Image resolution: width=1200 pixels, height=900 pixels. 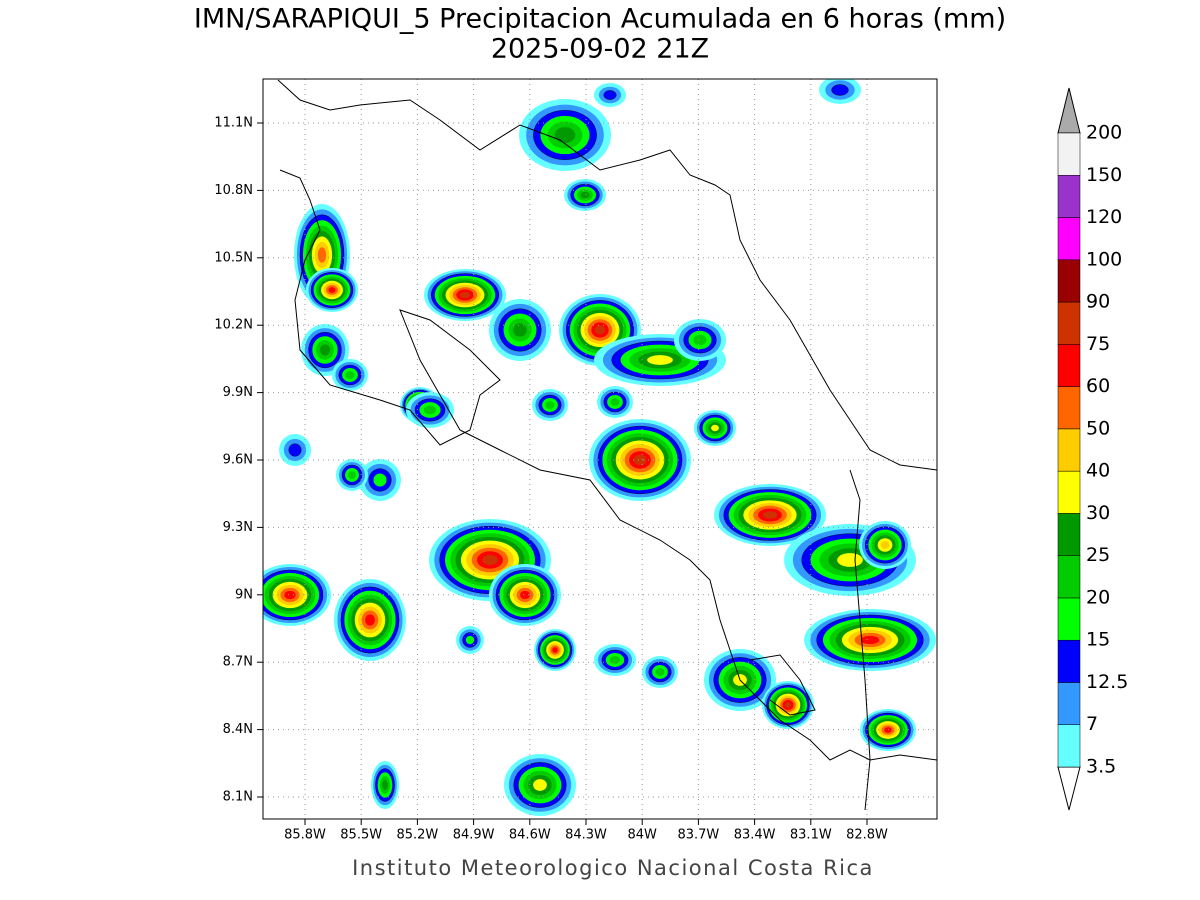 I want to click on colorbar-label: 100, so click(x=1104, y=259).